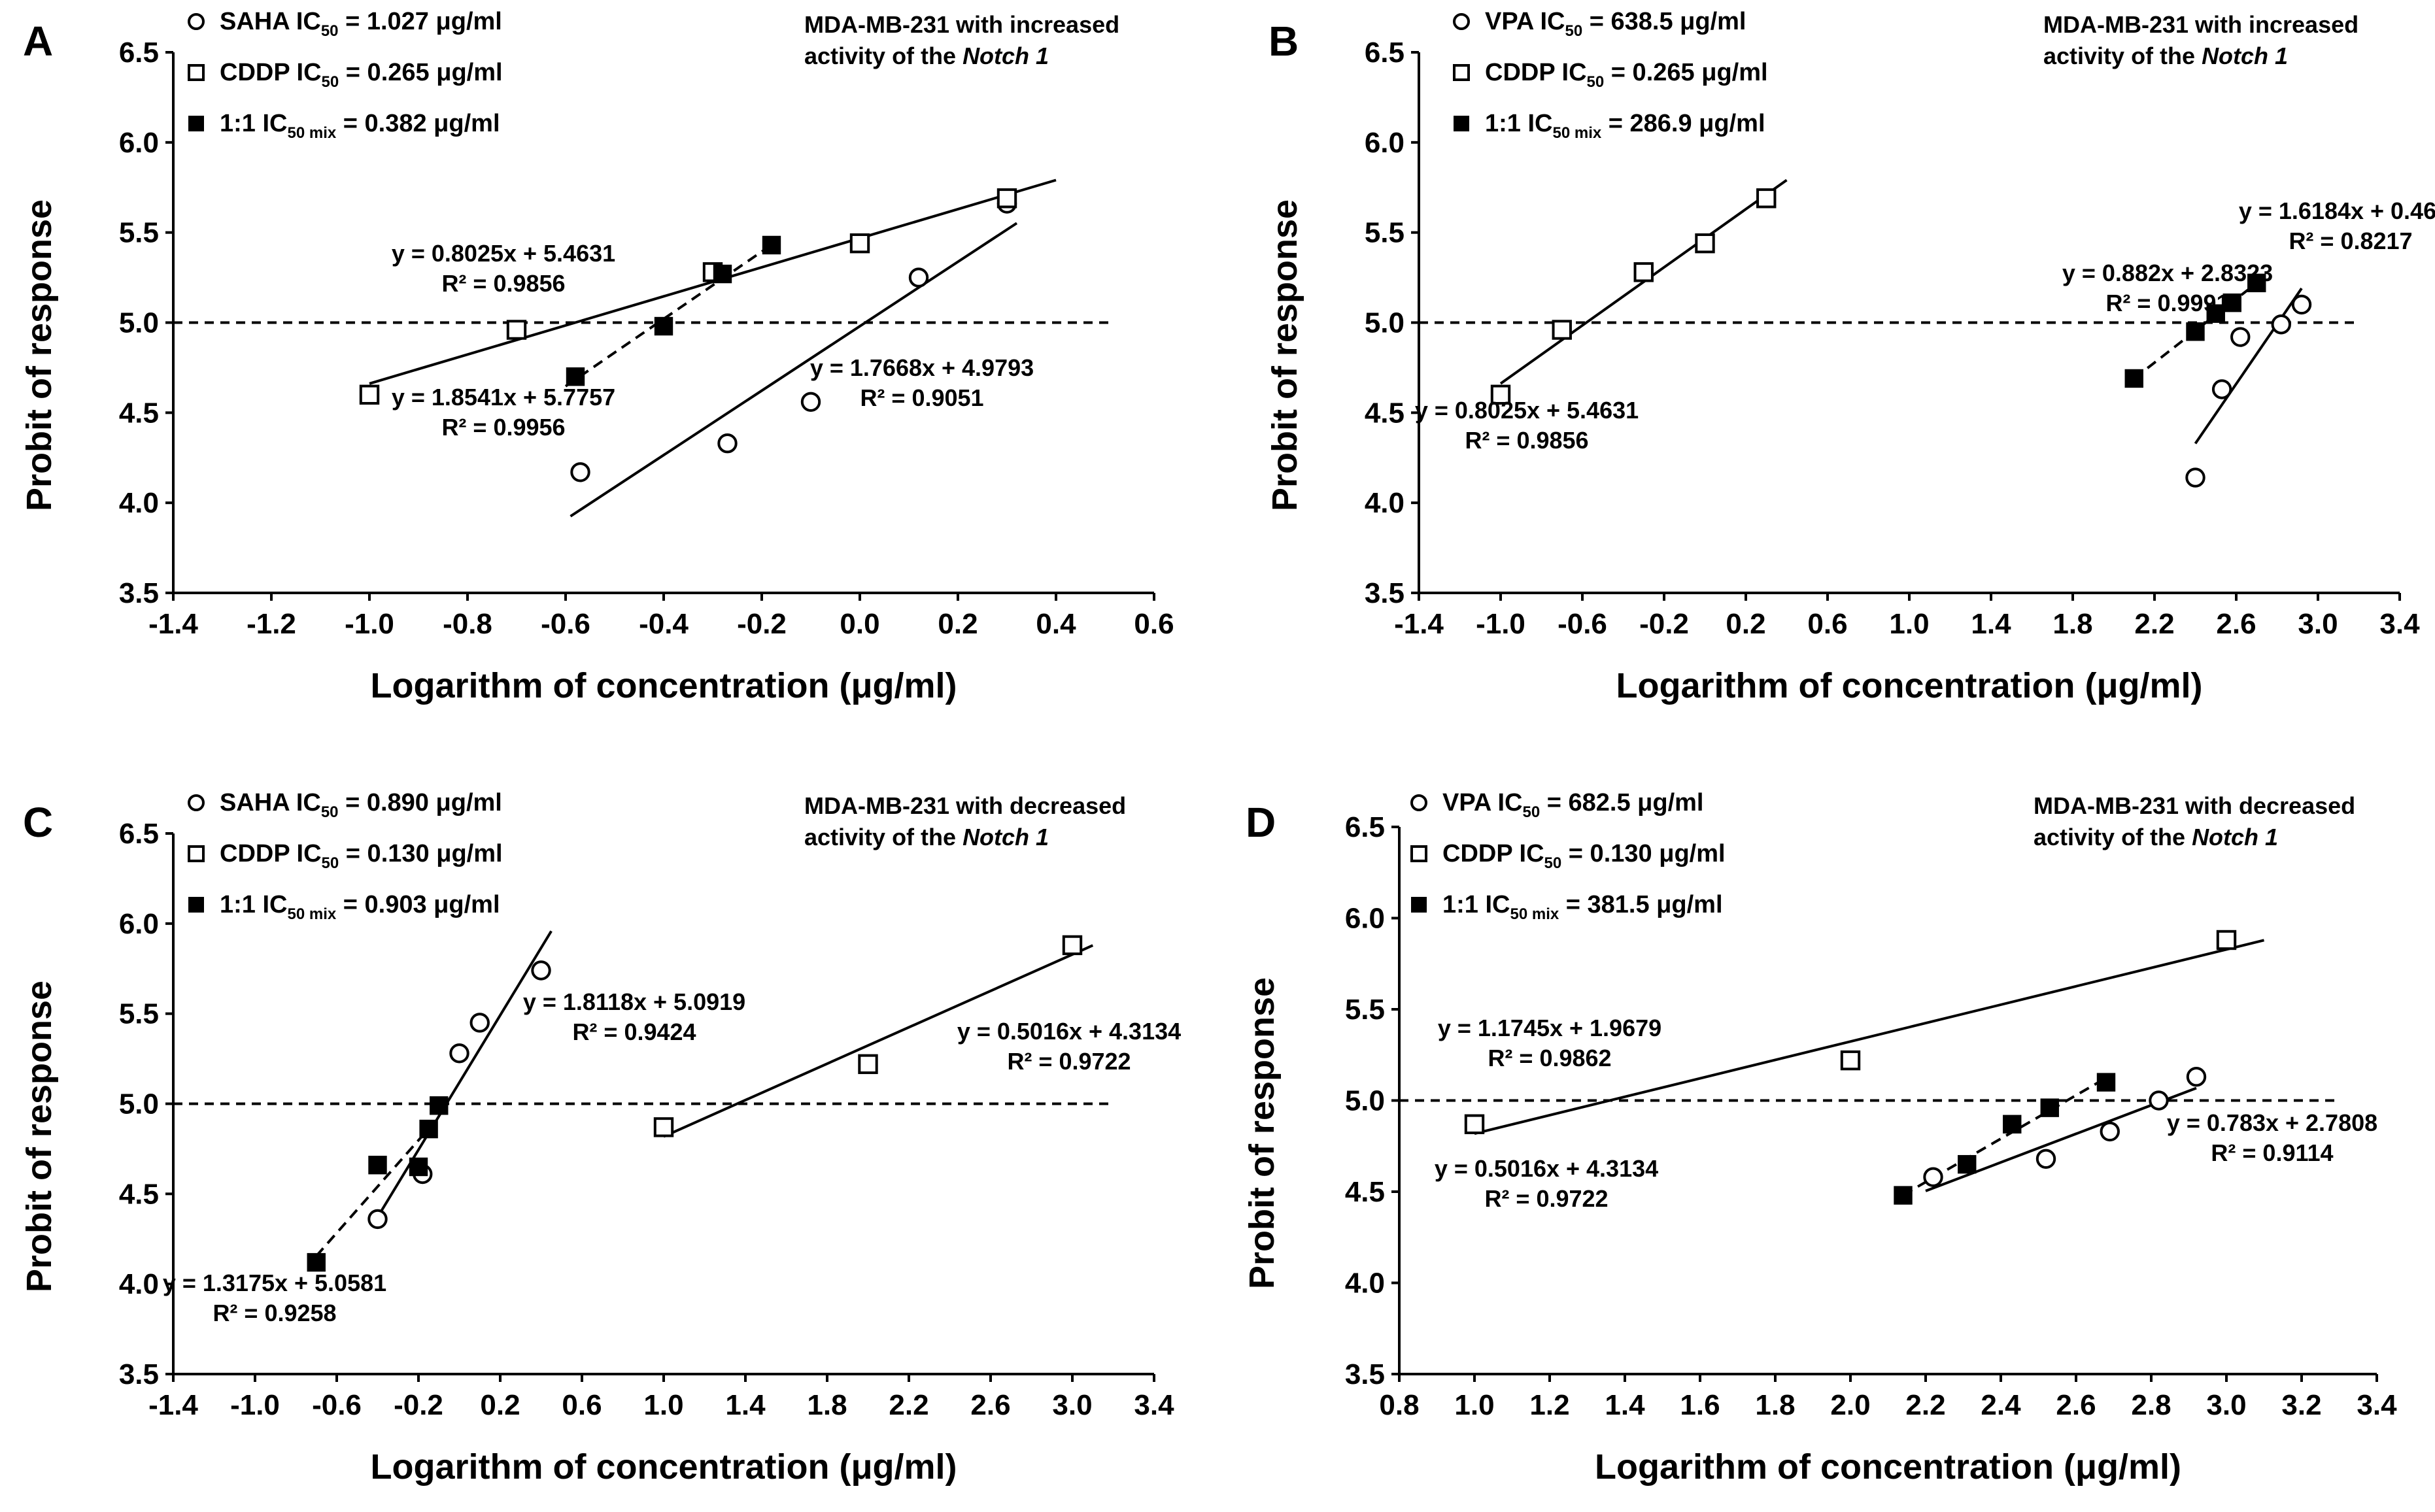  What do you see at coordinates (1615, 24) in the screenshot?
I see `legend-entry: VPA IC50 = 638.5 μg/ml` at bounding box center [1615, 24].